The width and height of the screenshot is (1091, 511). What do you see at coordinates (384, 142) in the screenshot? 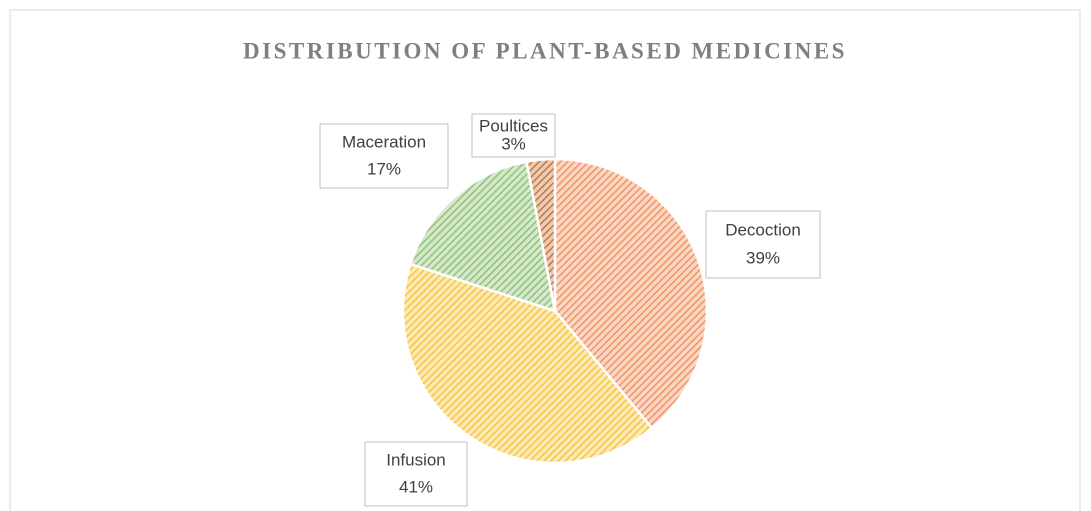
I see `data-label-name: Maceration` at bounding box center [384, 142].